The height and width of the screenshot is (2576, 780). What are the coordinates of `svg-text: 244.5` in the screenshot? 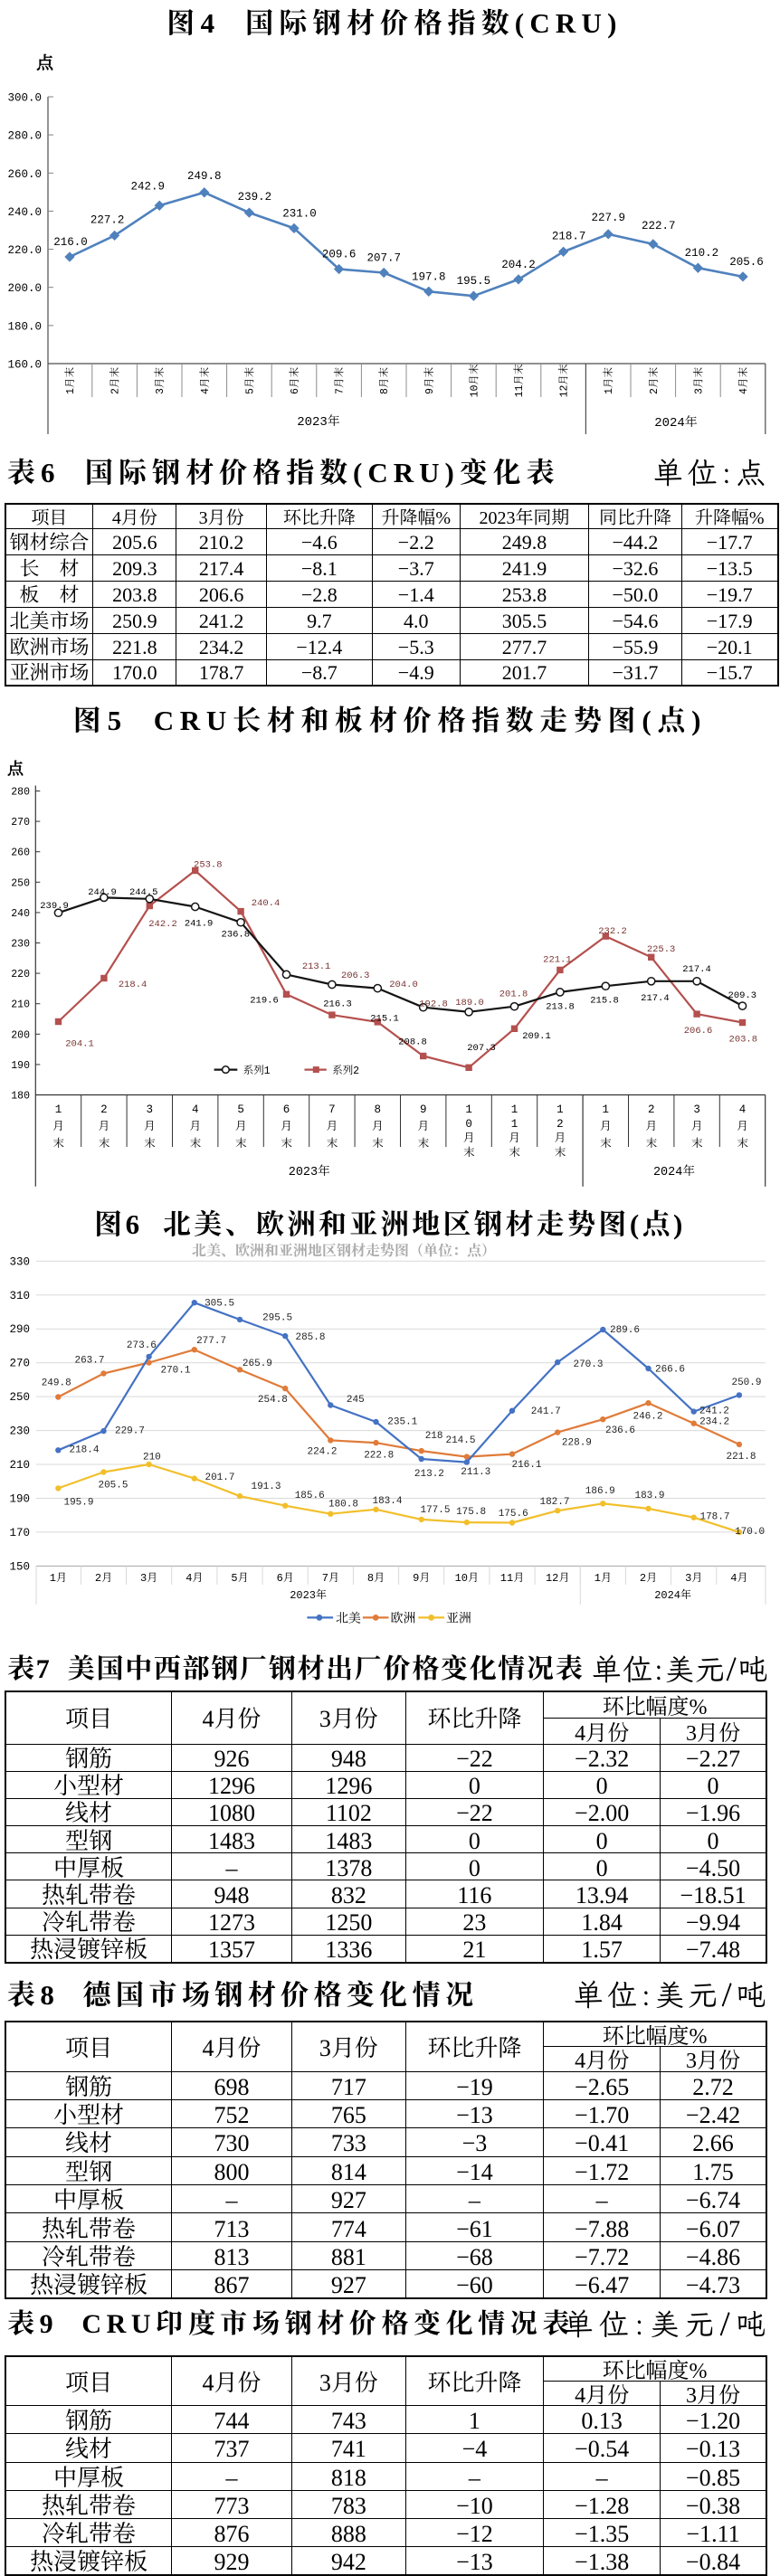 It's located at (143, 893).